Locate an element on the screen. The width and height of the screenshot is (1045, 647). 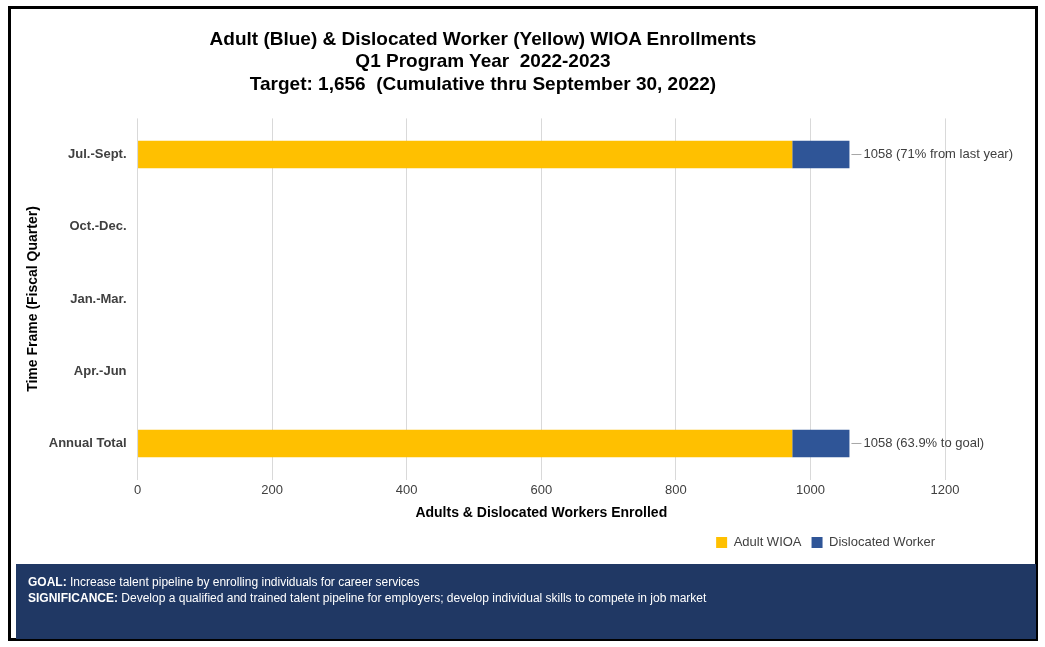
text: Q1 Program Year 2022-2023 is located at coordinates (483, 61).